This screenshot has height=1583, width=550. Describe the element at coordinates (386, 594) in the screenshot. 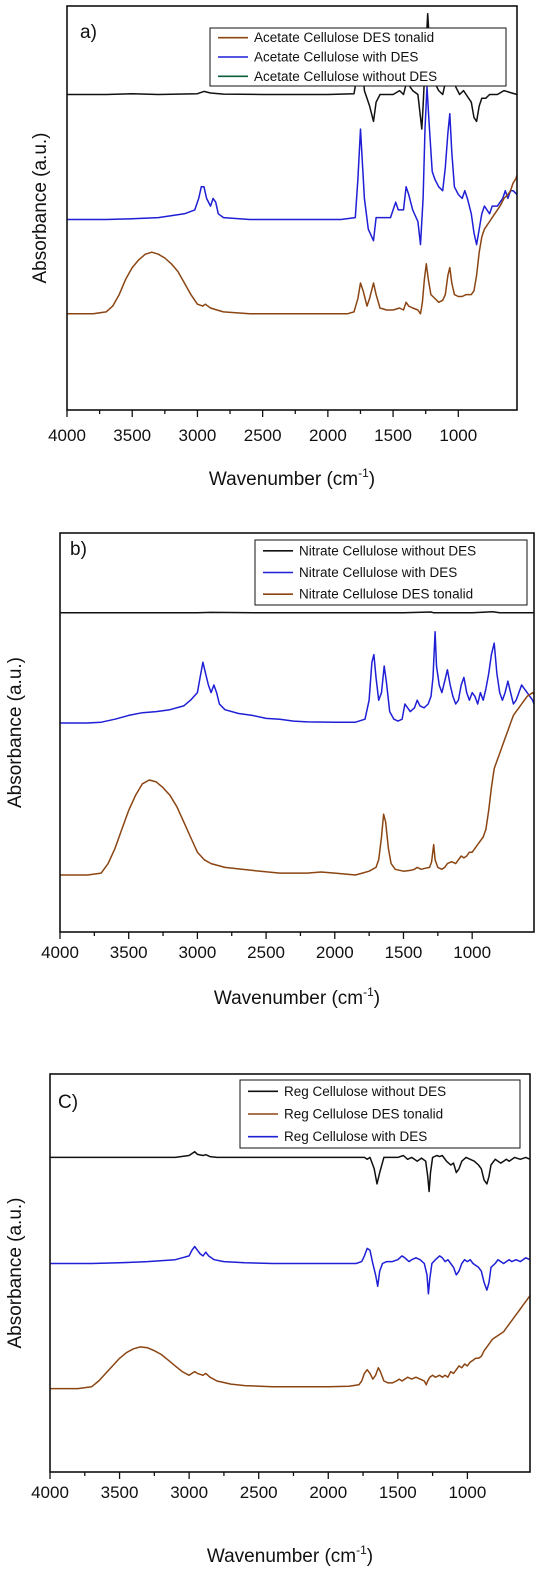

I see `legend-entry: Nitrate Cellulose DES tonalid` at that location.